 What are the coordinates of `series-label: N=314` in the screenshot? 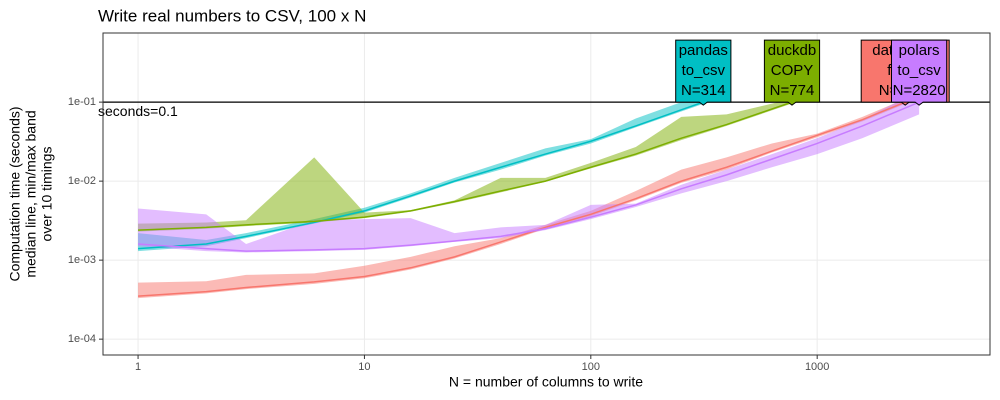 It's located at (703, 90).